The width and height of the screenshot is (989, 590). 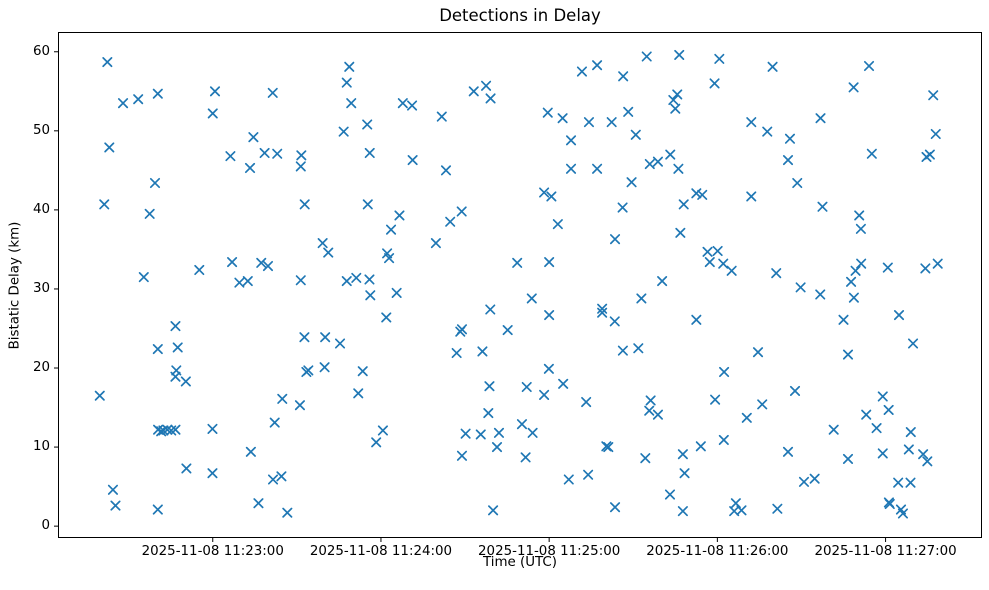 What do you see at coordinates (45, 526) in the screenshot?
I see `y-tick-label: 0` at bounding box center [45, 526].